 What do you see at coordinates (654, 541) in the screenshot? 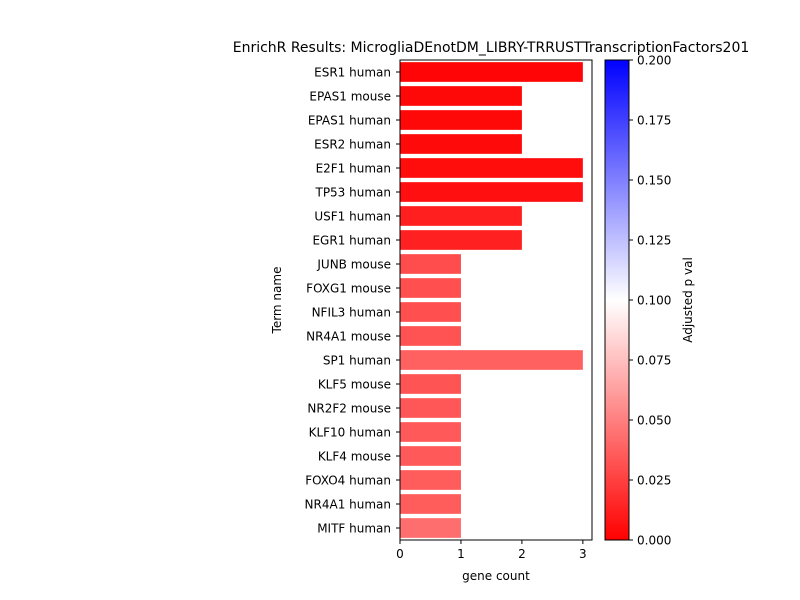
I see `colorbar-tick-label: 0.000` at bounding box center [654, 541].